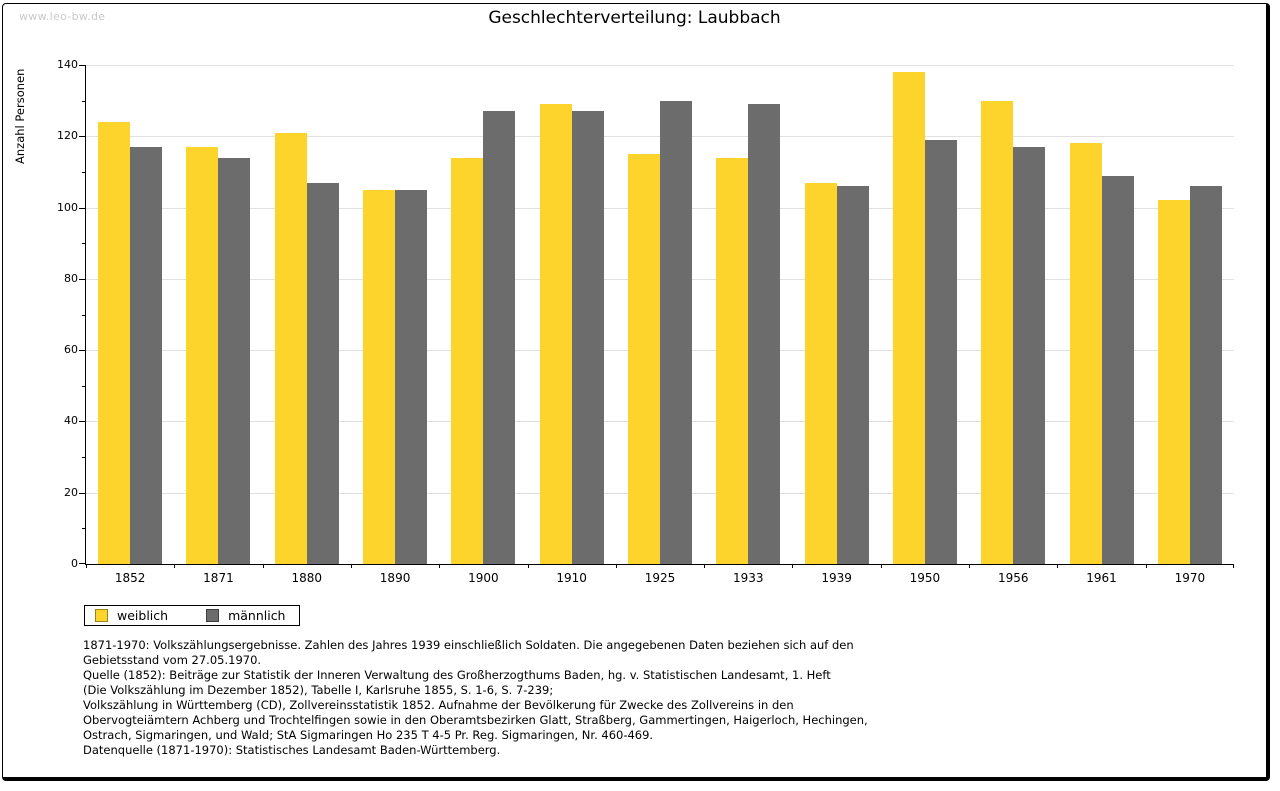 This screenshot has height=791, width=1280. What do you see at coordinates (555, 334) in the screenshot?
I see `bar-weiblich-1910` at bounding box center [555, 334].